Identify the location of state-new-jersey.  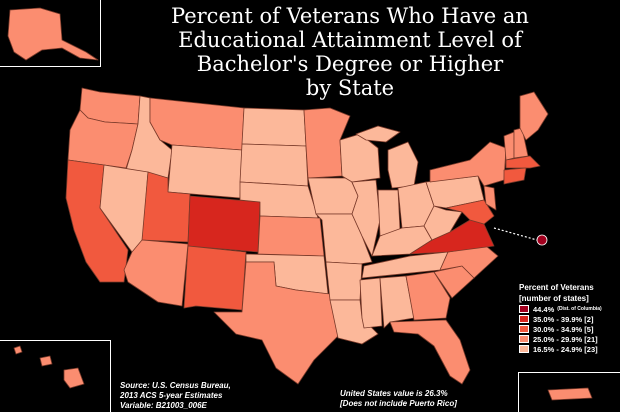
(490, 198).